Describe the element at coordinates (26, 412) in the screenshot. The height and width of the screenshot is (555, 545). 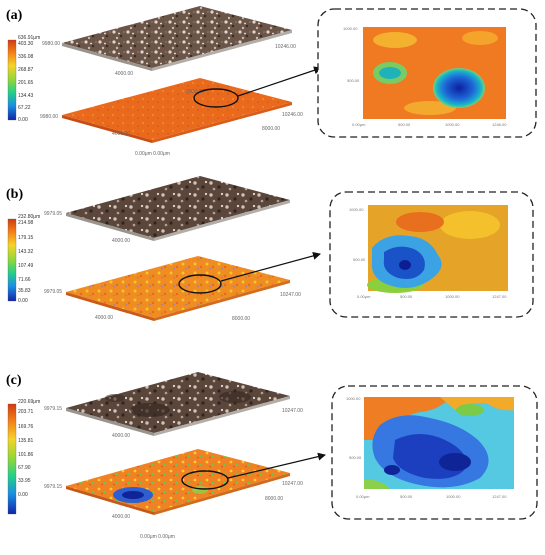
I see `panel-c-colorbar-tick: 203.71` at that location.